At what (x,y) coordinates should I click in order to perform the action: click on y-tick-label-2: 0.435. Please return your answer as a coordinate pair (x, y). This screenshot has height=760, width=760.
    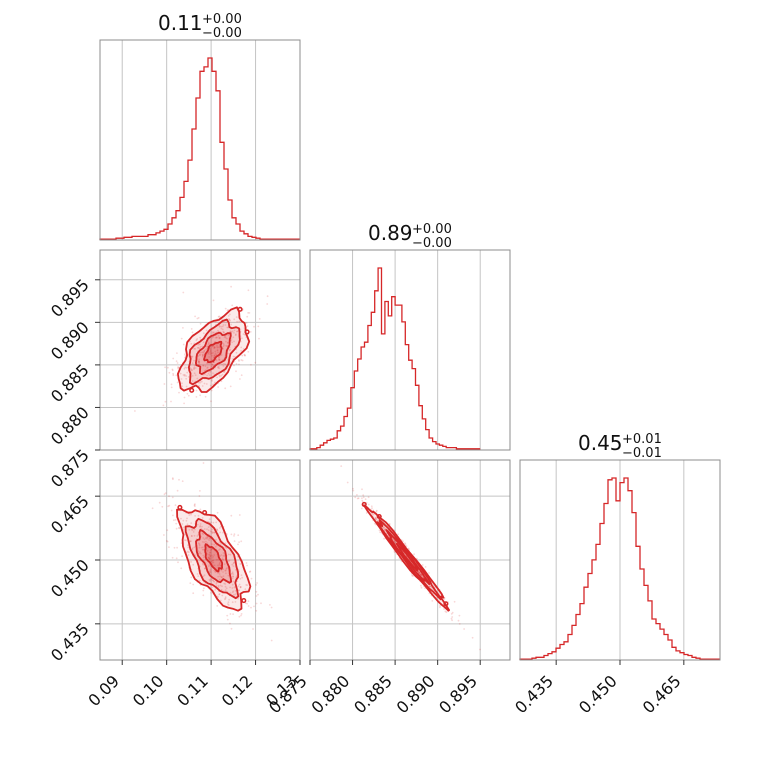
    Looking at the image, I should click on (70, 642).